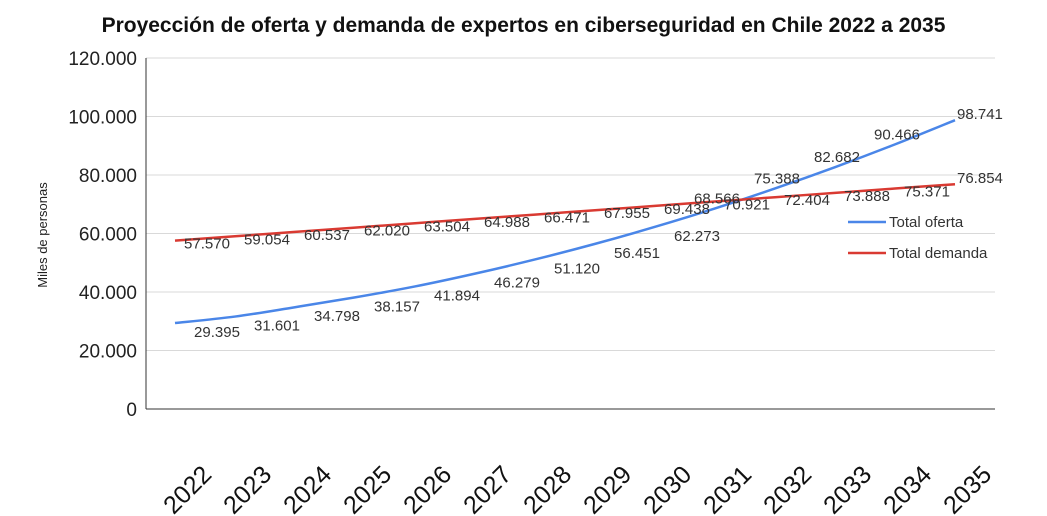 This screenshot has height=516, width=1047. I want to click on data-label: 46.279, so click(517, 283).